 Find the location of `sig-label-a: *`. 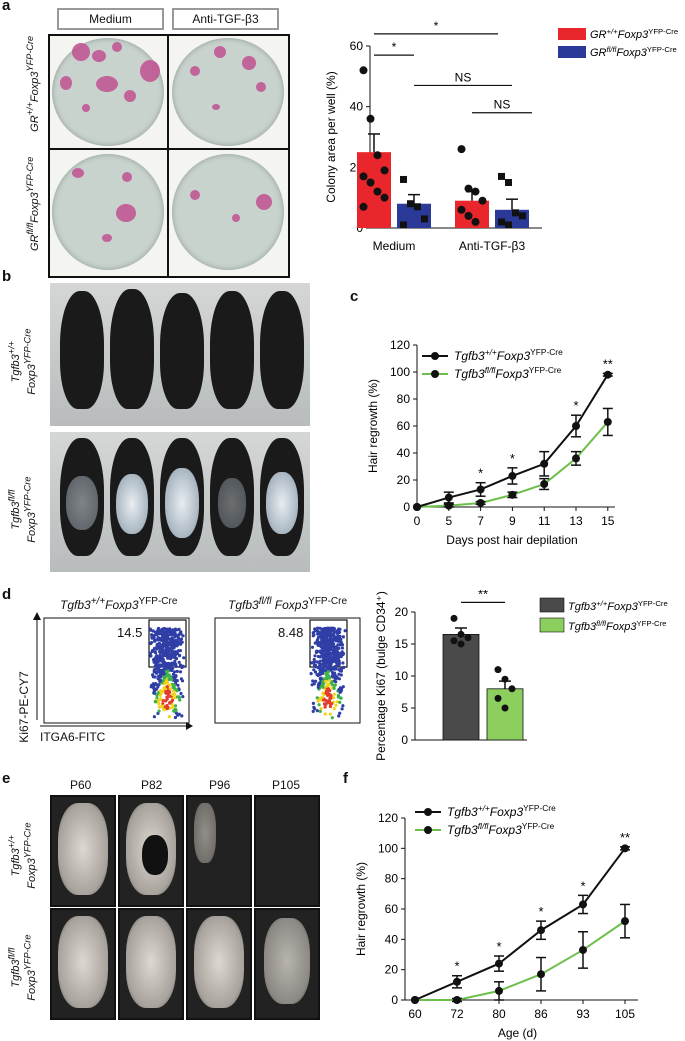

sig-label-a: * is located at coordinates (436, 26).